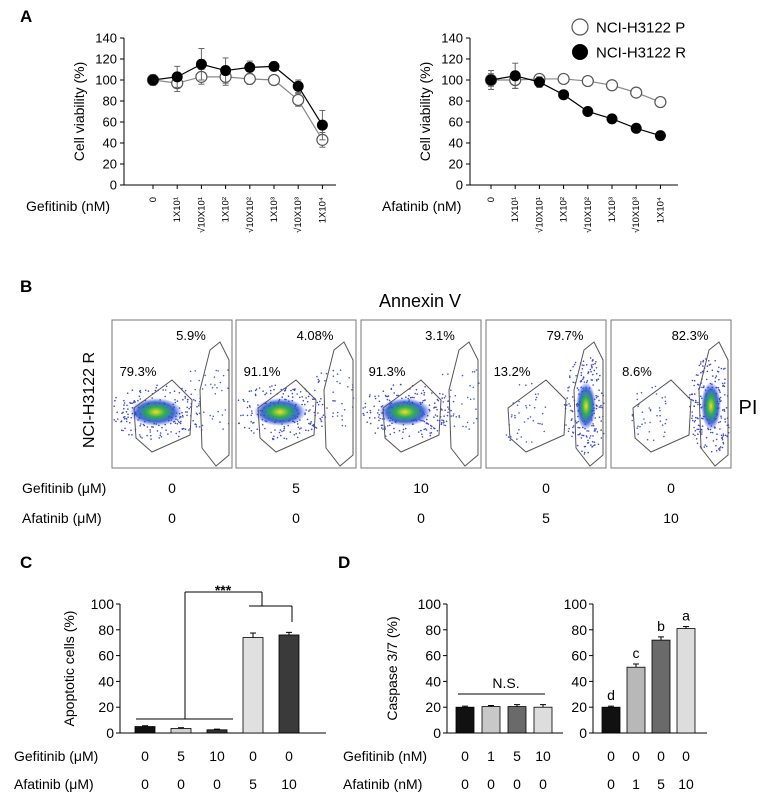 The height and width of the screenshot is (801, 773). What do you see at coordinates (579, 656) in the screenshot?
I see `y-tick-label: 60` at bounding box center [579, 656].